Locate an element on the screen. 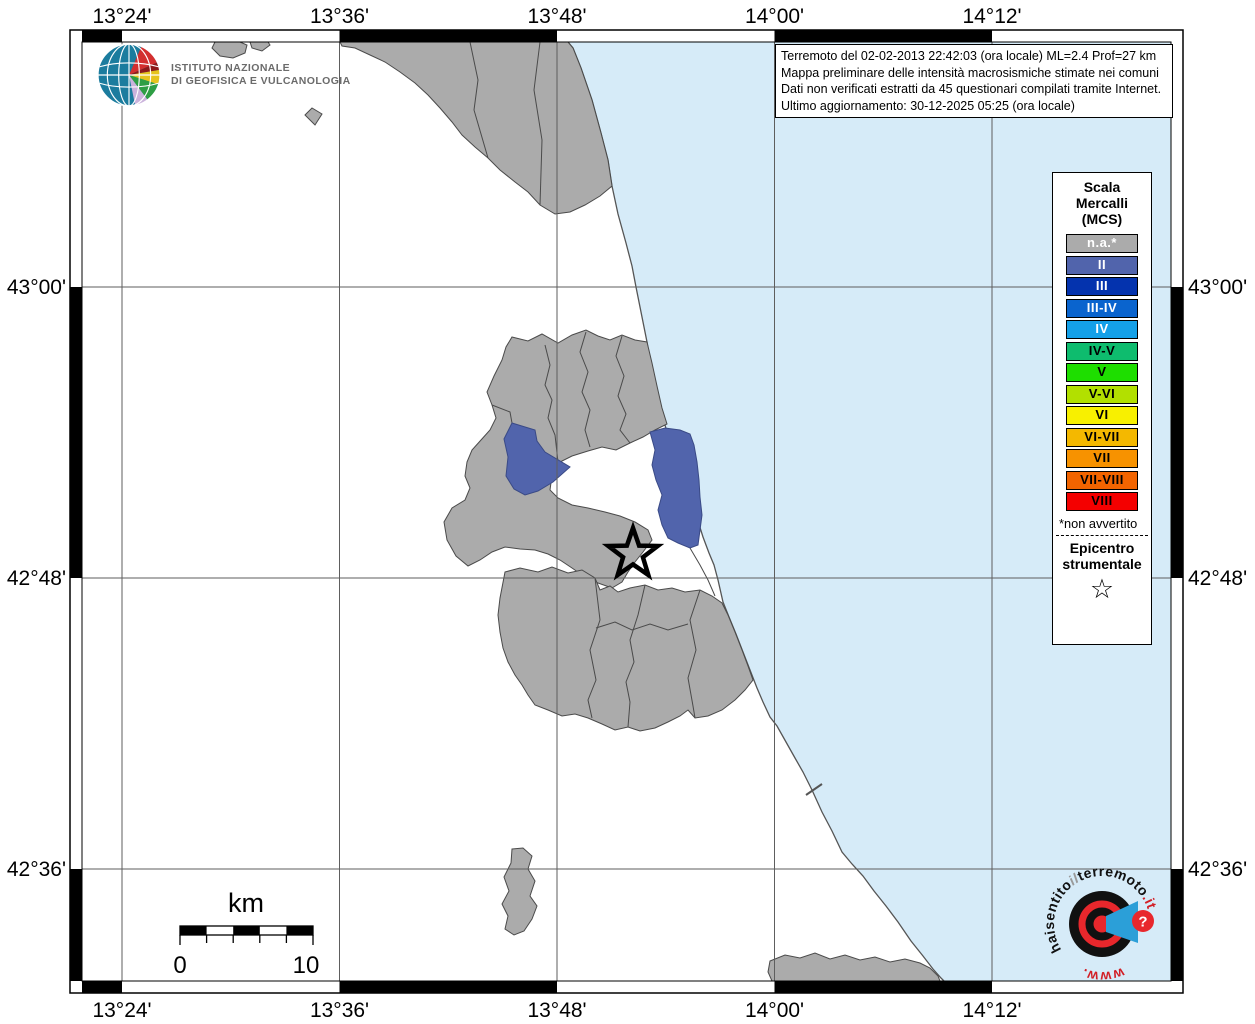  scale-bar-min: 0 is located at coordinates (179, 965).